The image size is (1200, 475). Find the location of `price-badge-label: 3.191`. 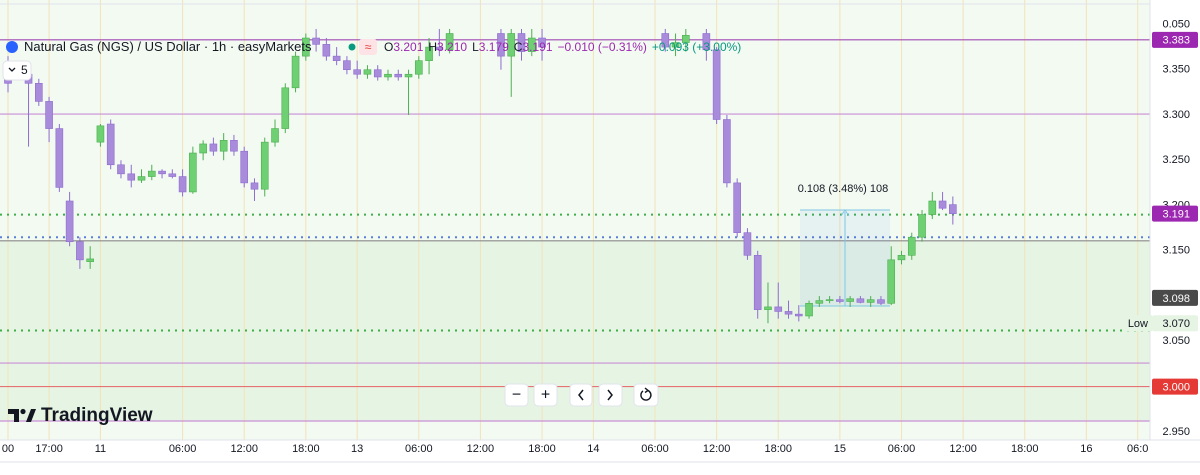

price-badge-label: 3.191 is located at coordinates (1176, 215).